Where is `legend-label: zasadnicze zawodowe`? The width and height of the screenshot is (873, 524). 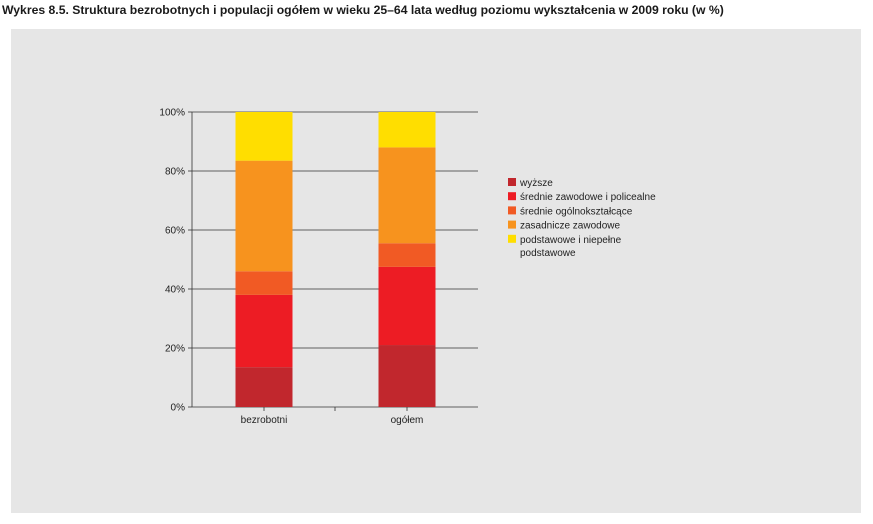
legend-label: zasadnicze zawodowe is located at coordinates (570, 226).